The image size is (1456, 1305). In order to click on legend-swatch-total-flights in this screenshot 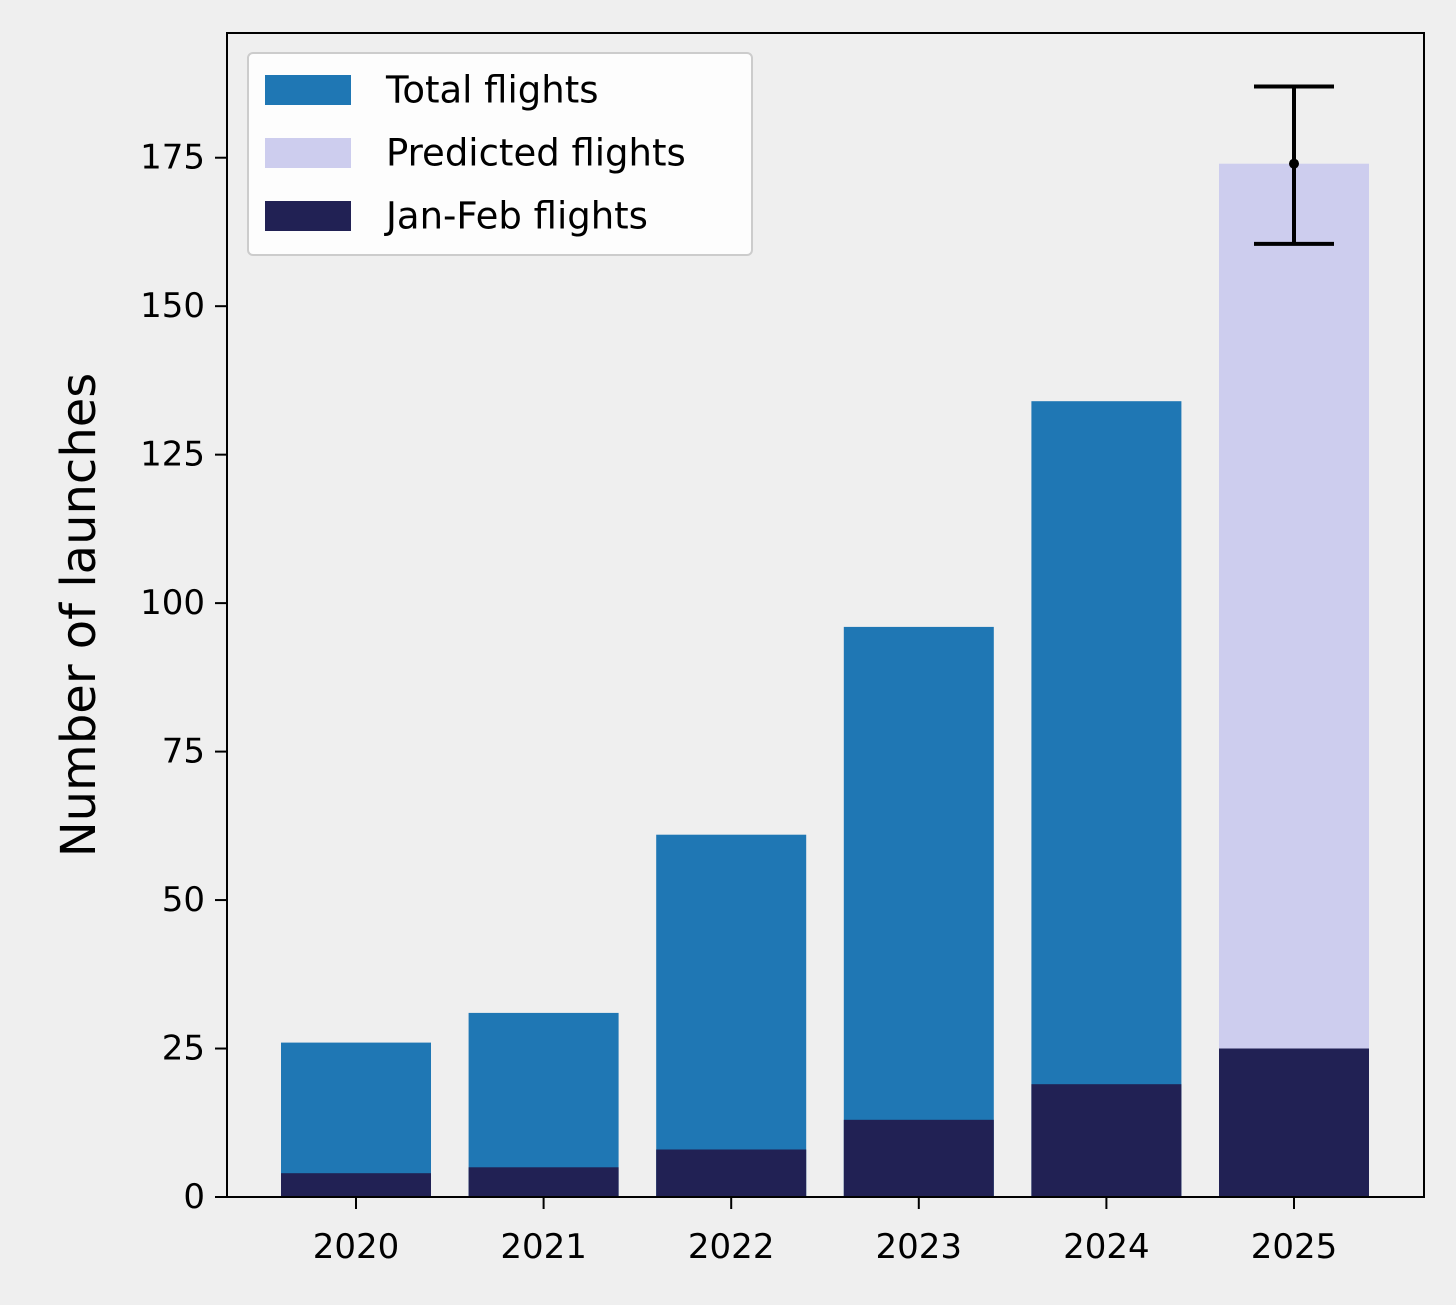, I will do `click(308, 90)`.